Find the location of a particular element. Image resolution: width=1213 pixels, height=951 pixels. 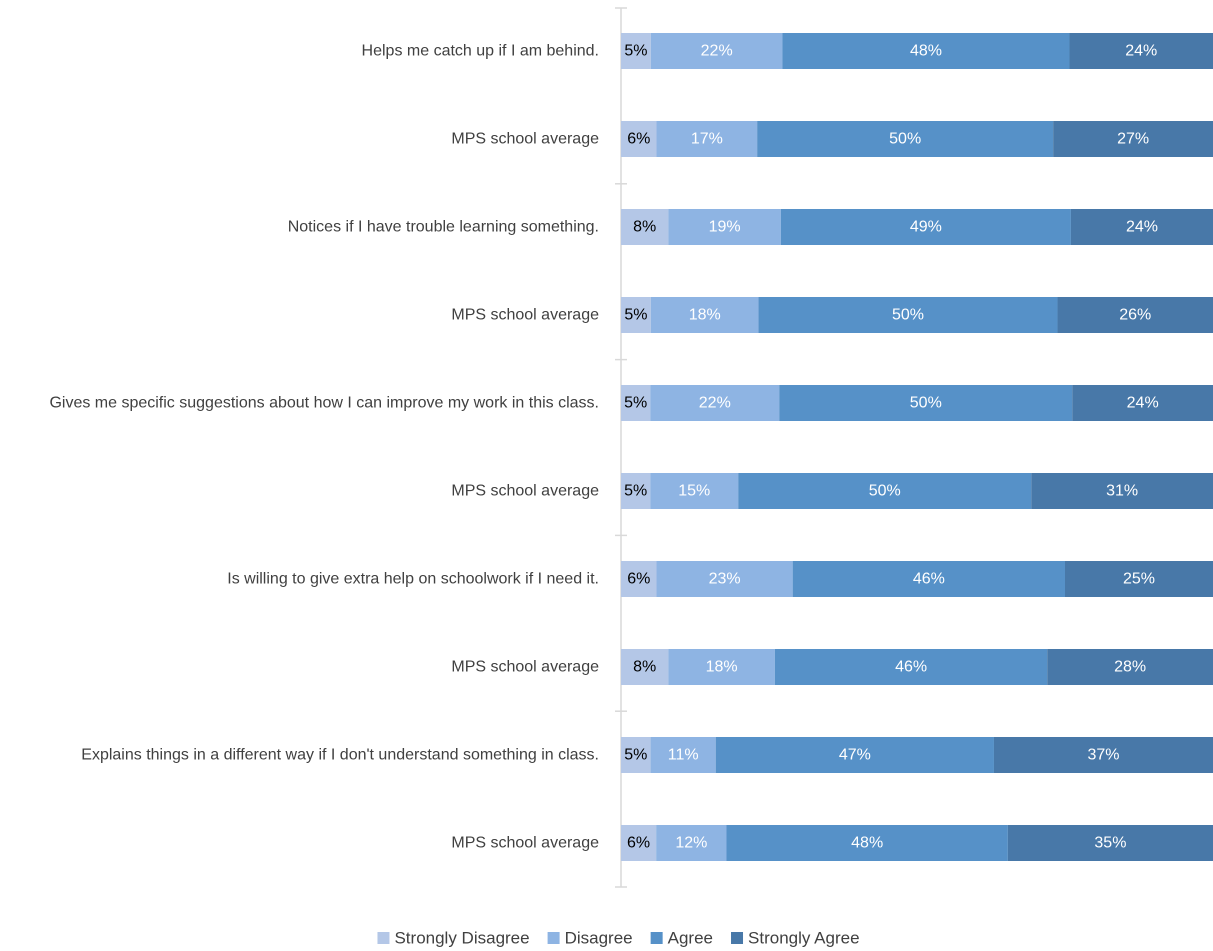

data-label: 47% is located at coordinates (855, 755).